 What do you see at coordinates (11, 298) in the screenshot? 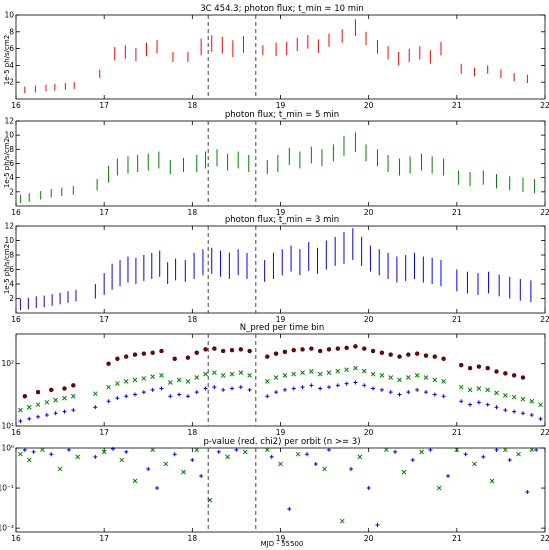
I see `y-tick-label: 2` at bounding box center [11, 298].